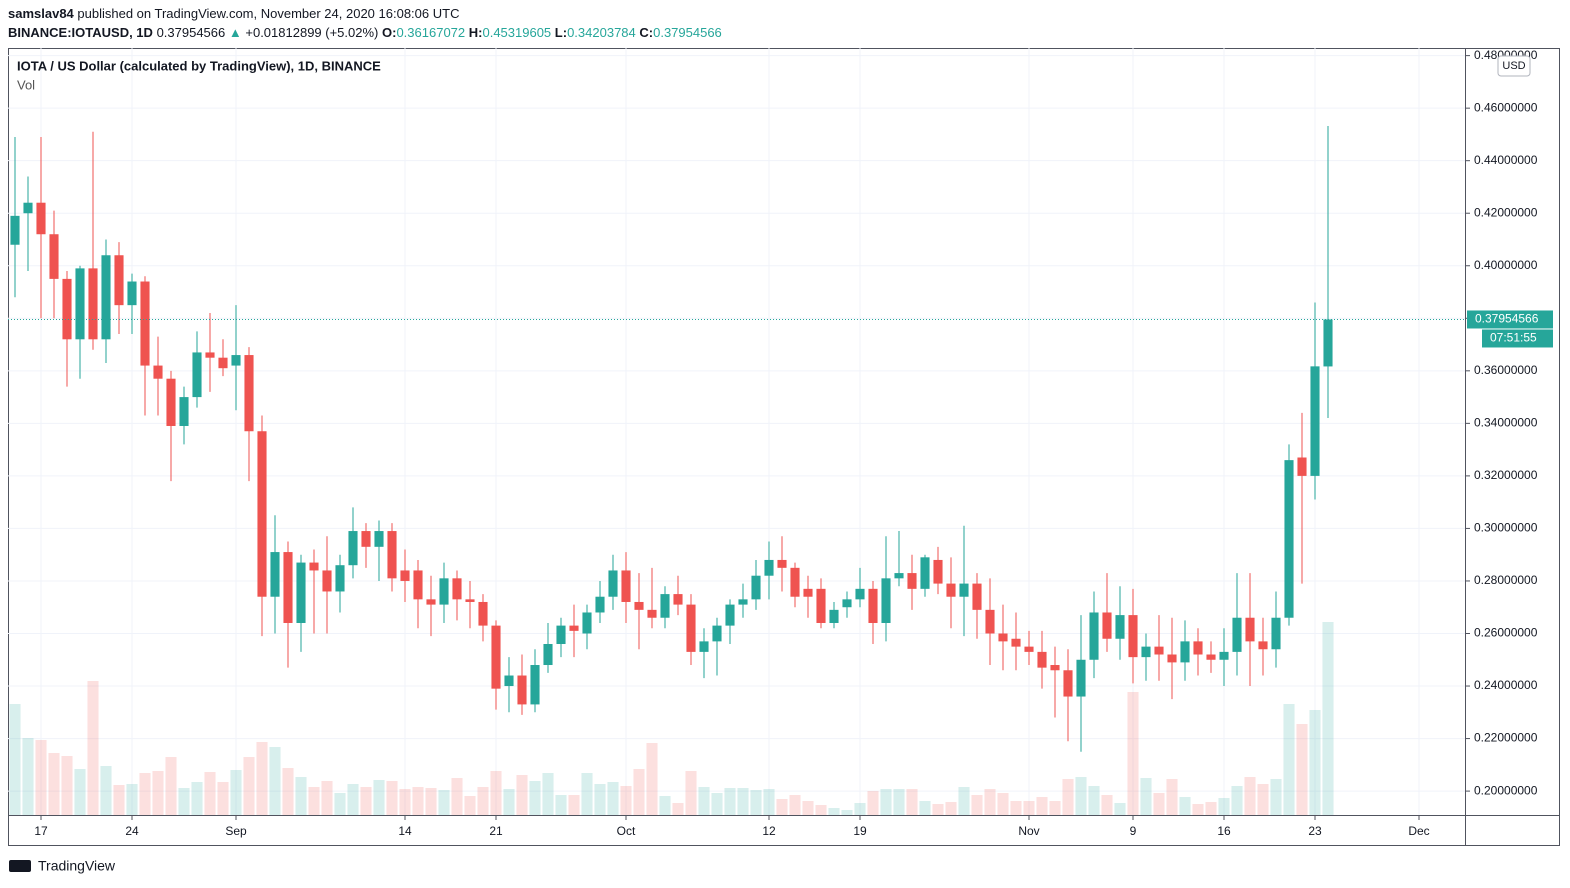 Image resolution: width=1570 pixels, height=888 pixels. I want to click on x-tick-label: Dec, so click(1418, 831).